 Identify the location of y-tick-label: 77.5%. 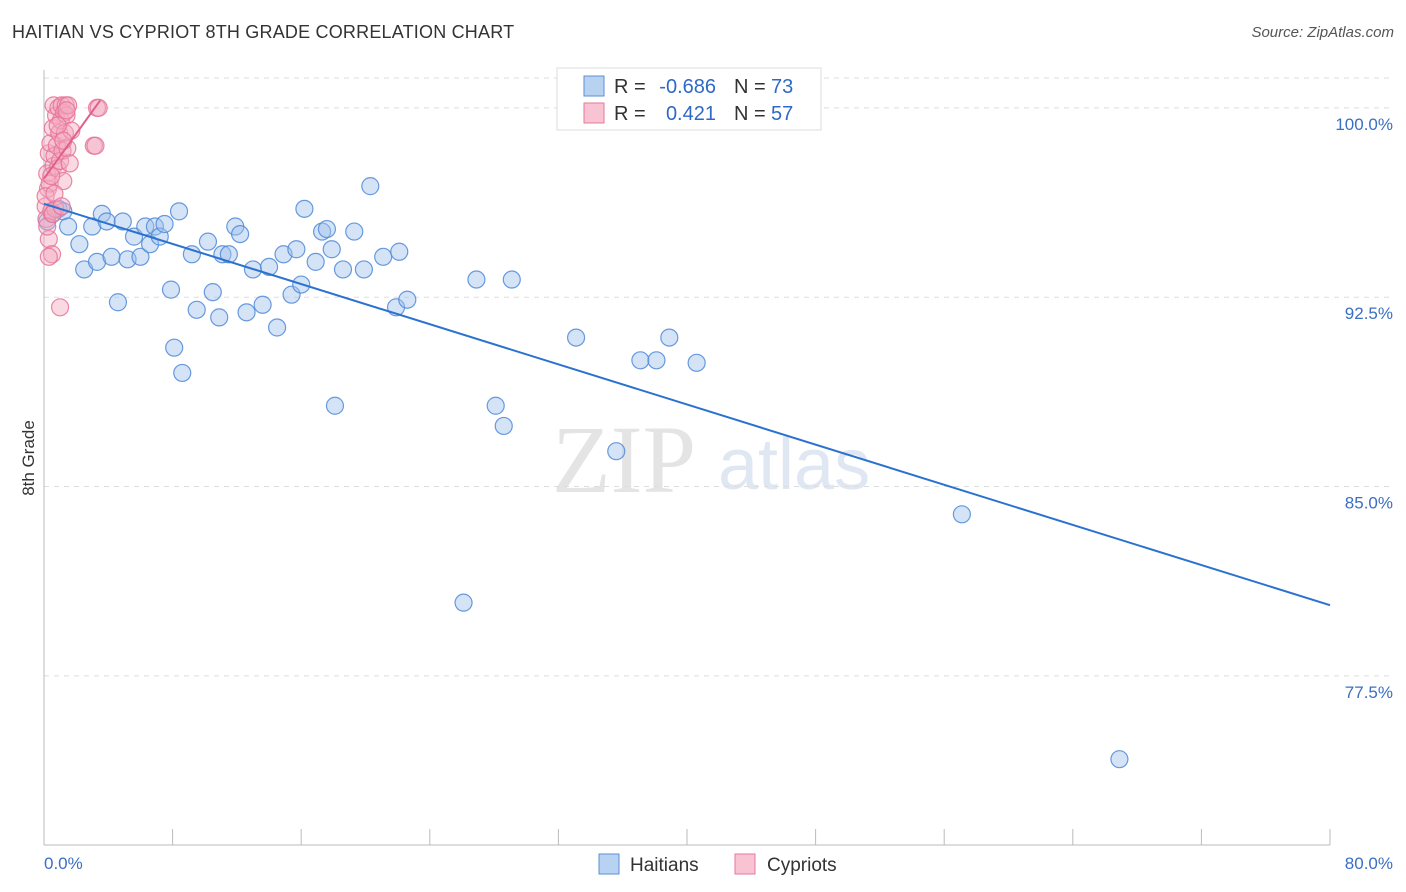
(1369, 692).